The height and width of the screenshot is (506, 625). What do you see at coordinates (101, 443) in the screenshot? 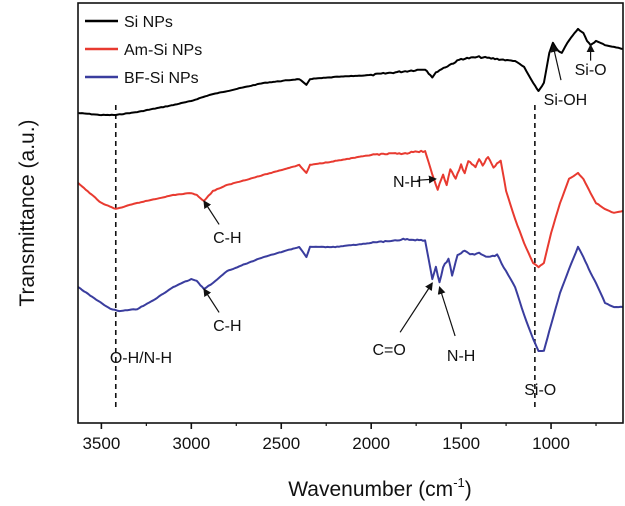
I see `x-tick-label: 3500` at bounding box center [101, 443].